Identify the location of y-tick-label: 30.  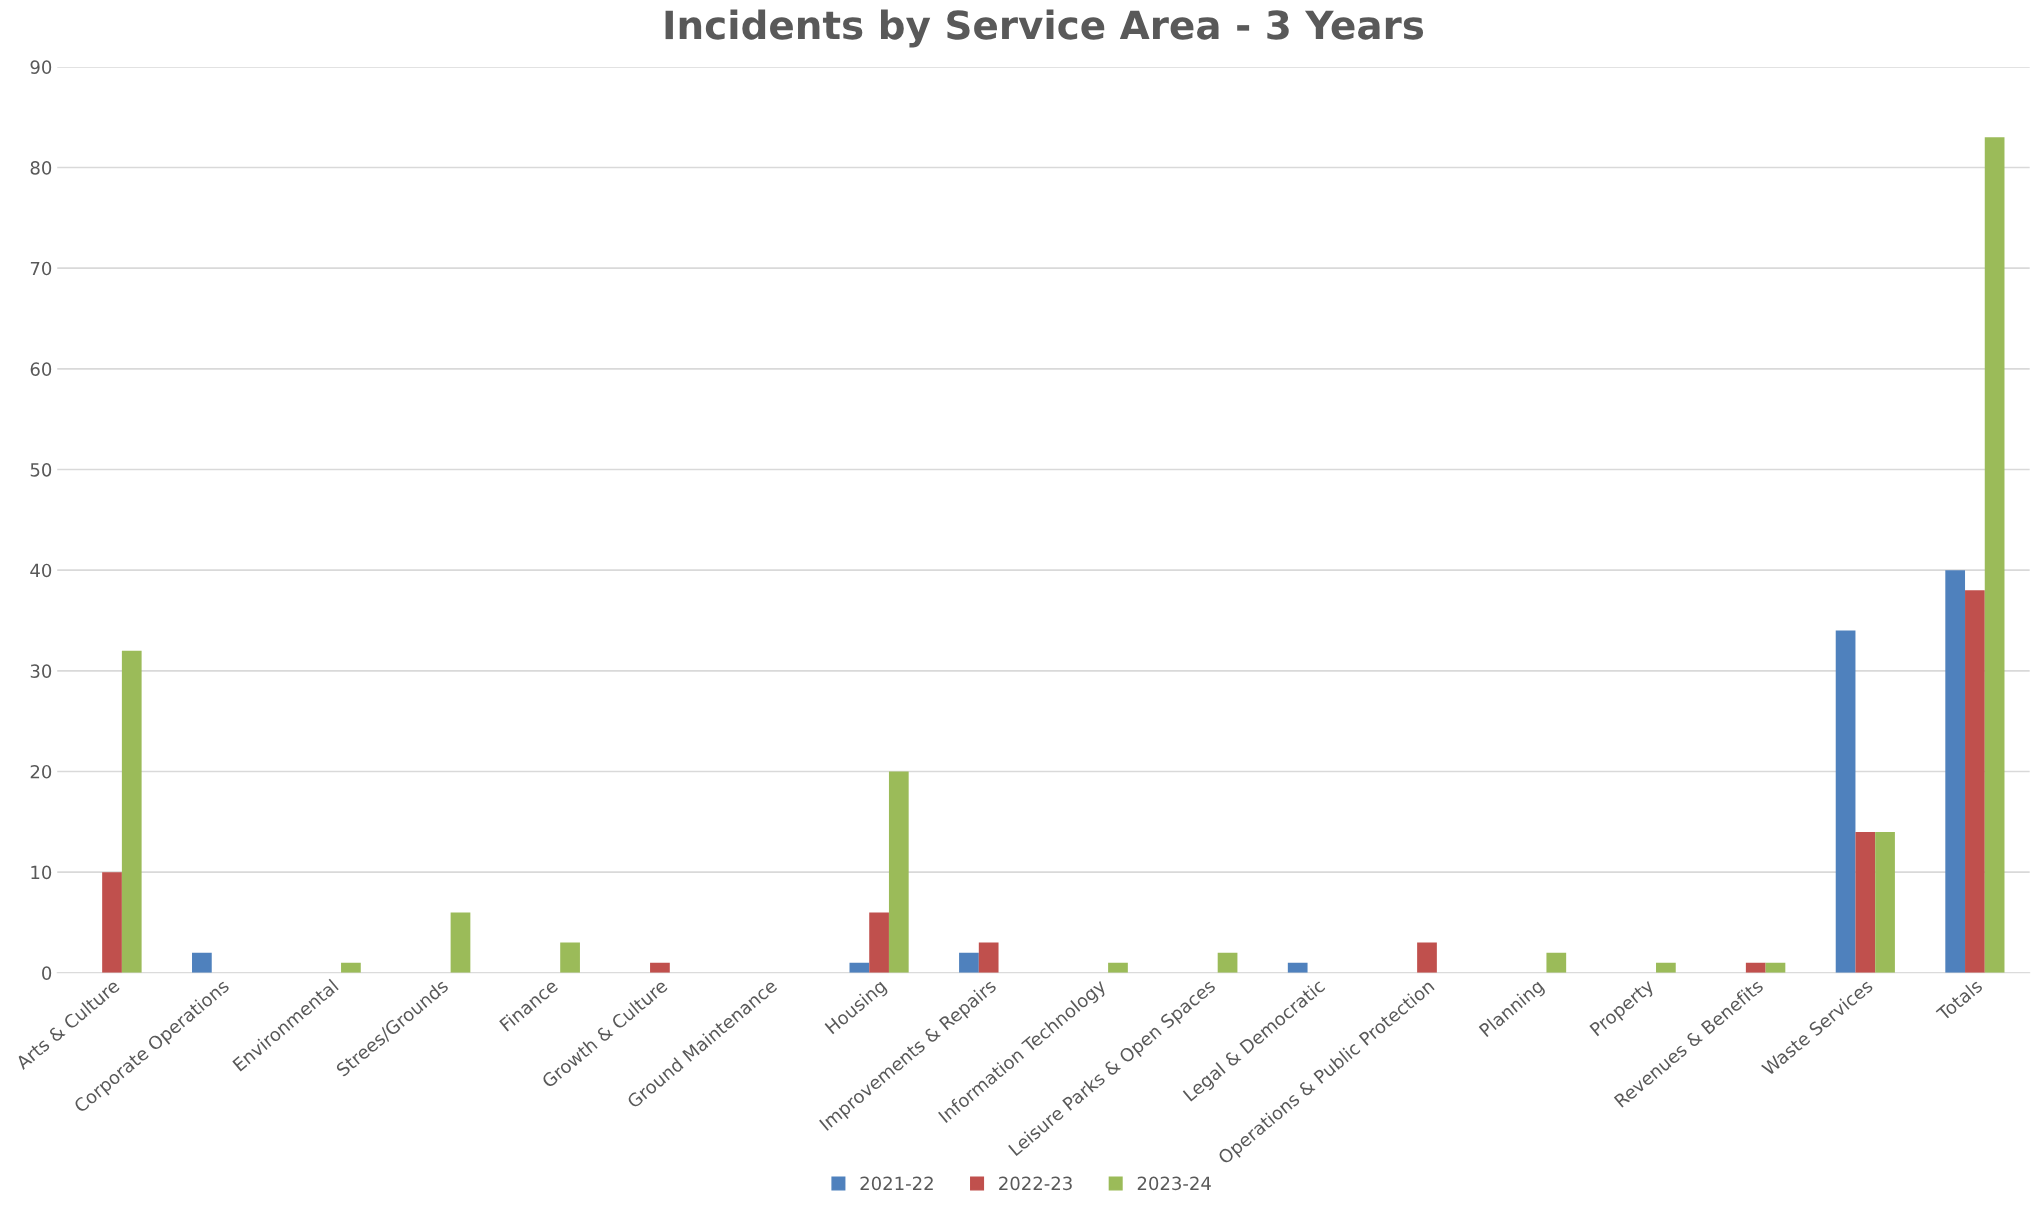
(41, 671).